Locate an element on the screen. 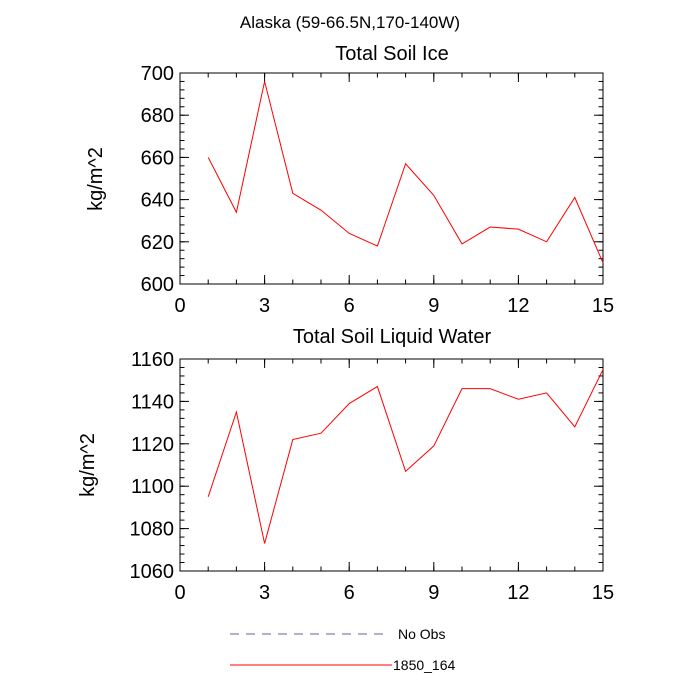 The height and width of the screenshot is (700, 700). y-tick-label: 600 is located at coordinates (157, 285).